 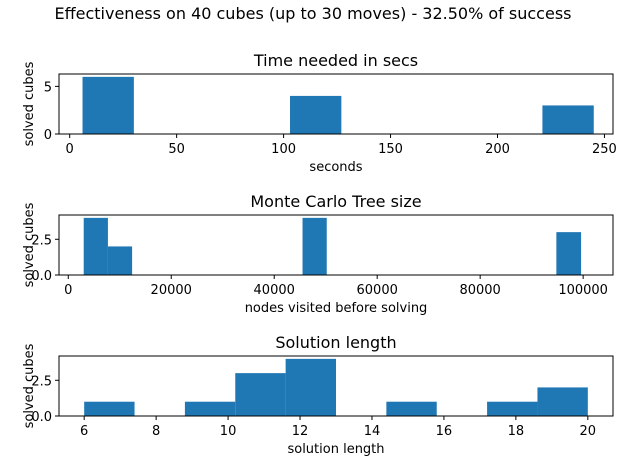 I want to click on y-tick-label: 5, so click(x=48, y=87).